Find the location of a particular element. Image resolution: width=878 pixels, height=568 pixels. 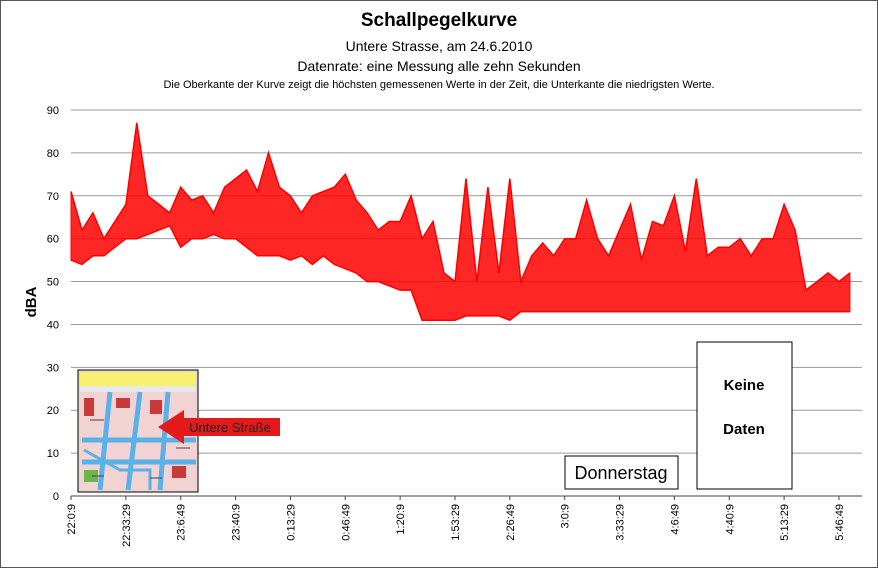

street-name-label: Untere Straße is located at coordinates (230, 427).